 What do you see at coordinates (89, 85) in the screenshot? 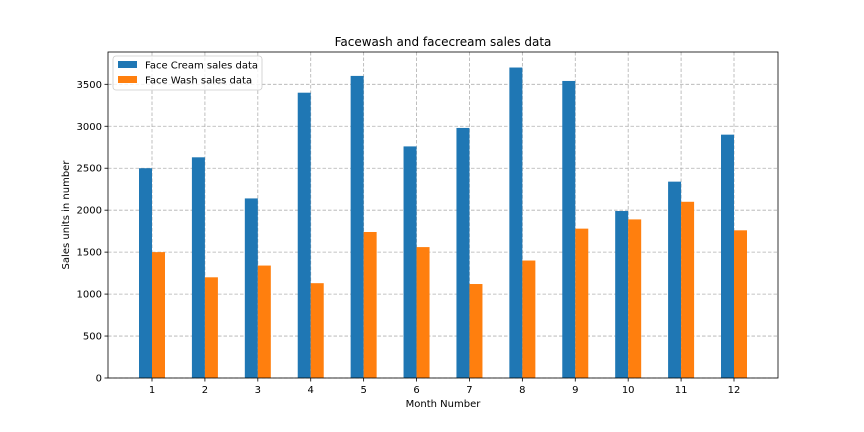
I see `y-tick-label: 3500` at bounding box center [89, 85].